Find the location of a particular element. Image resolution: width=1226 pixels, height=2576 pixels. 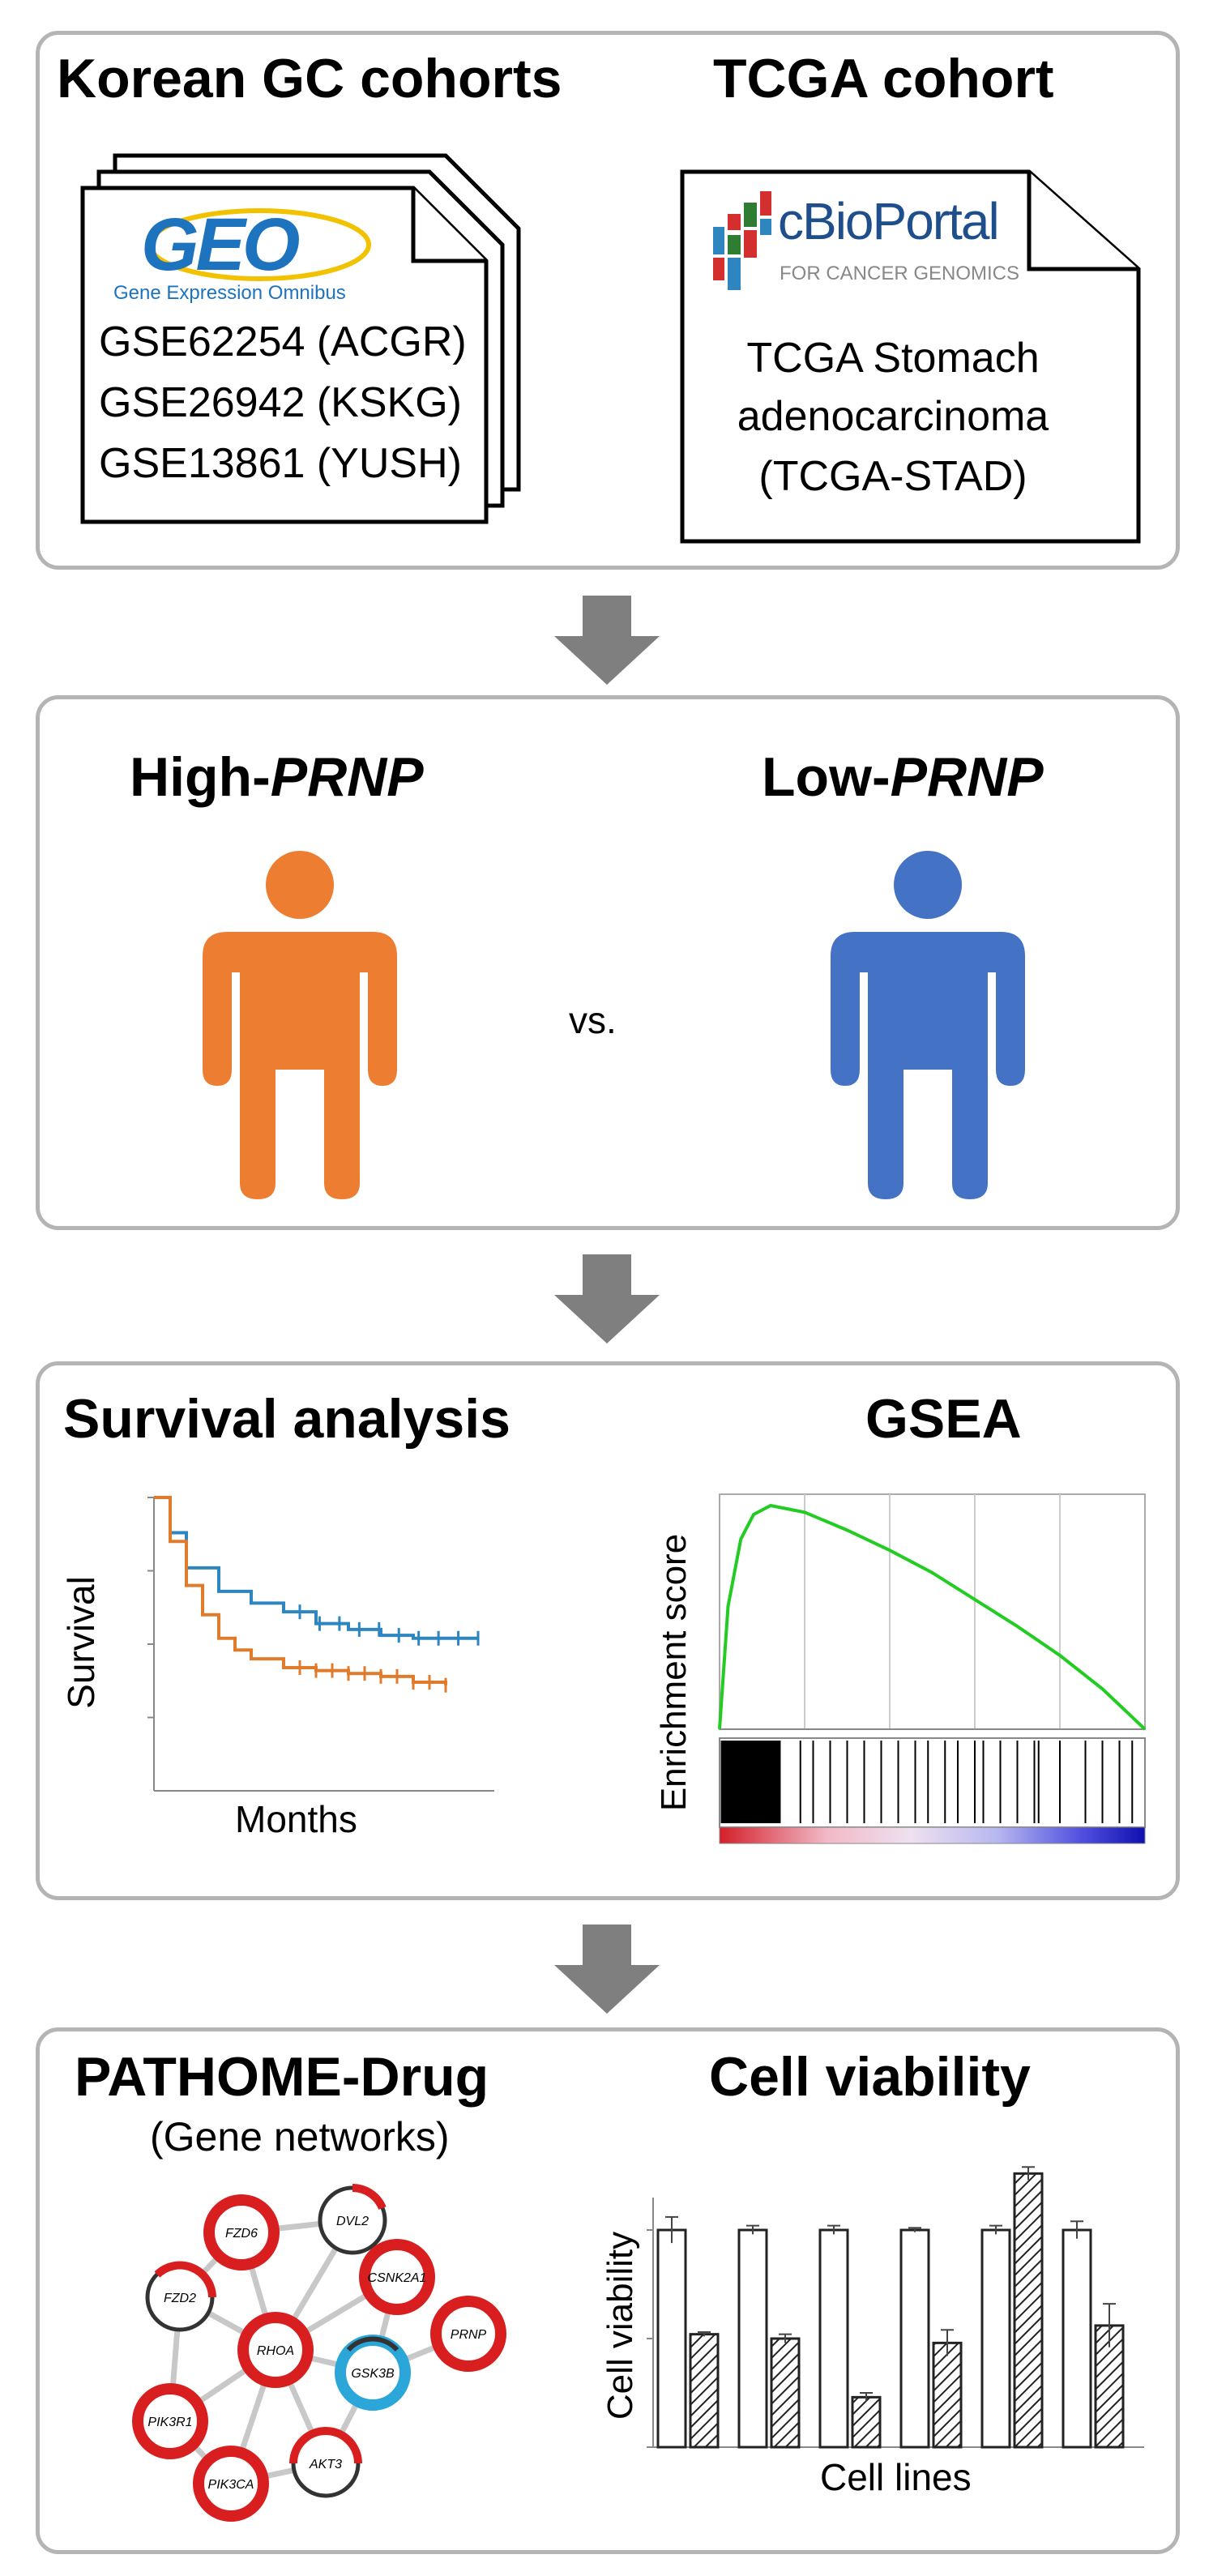

high-prnp-person-icon is located at coordinates (300, 1025).